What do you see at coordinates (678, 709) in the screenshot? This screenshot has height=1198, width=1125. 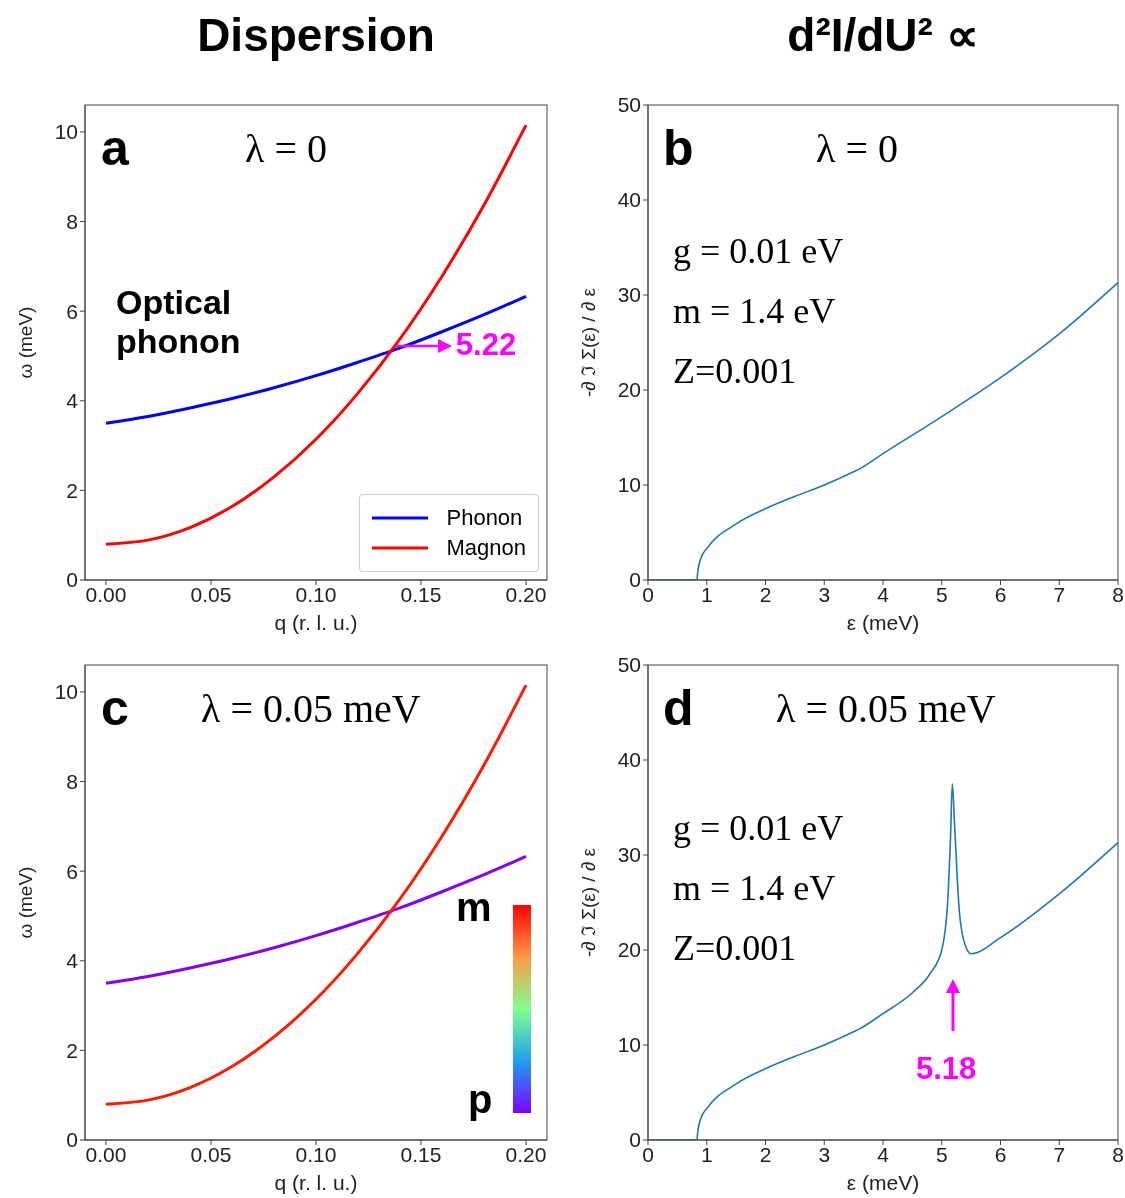 I see `annotation: d` at bounding box center [678, 709].